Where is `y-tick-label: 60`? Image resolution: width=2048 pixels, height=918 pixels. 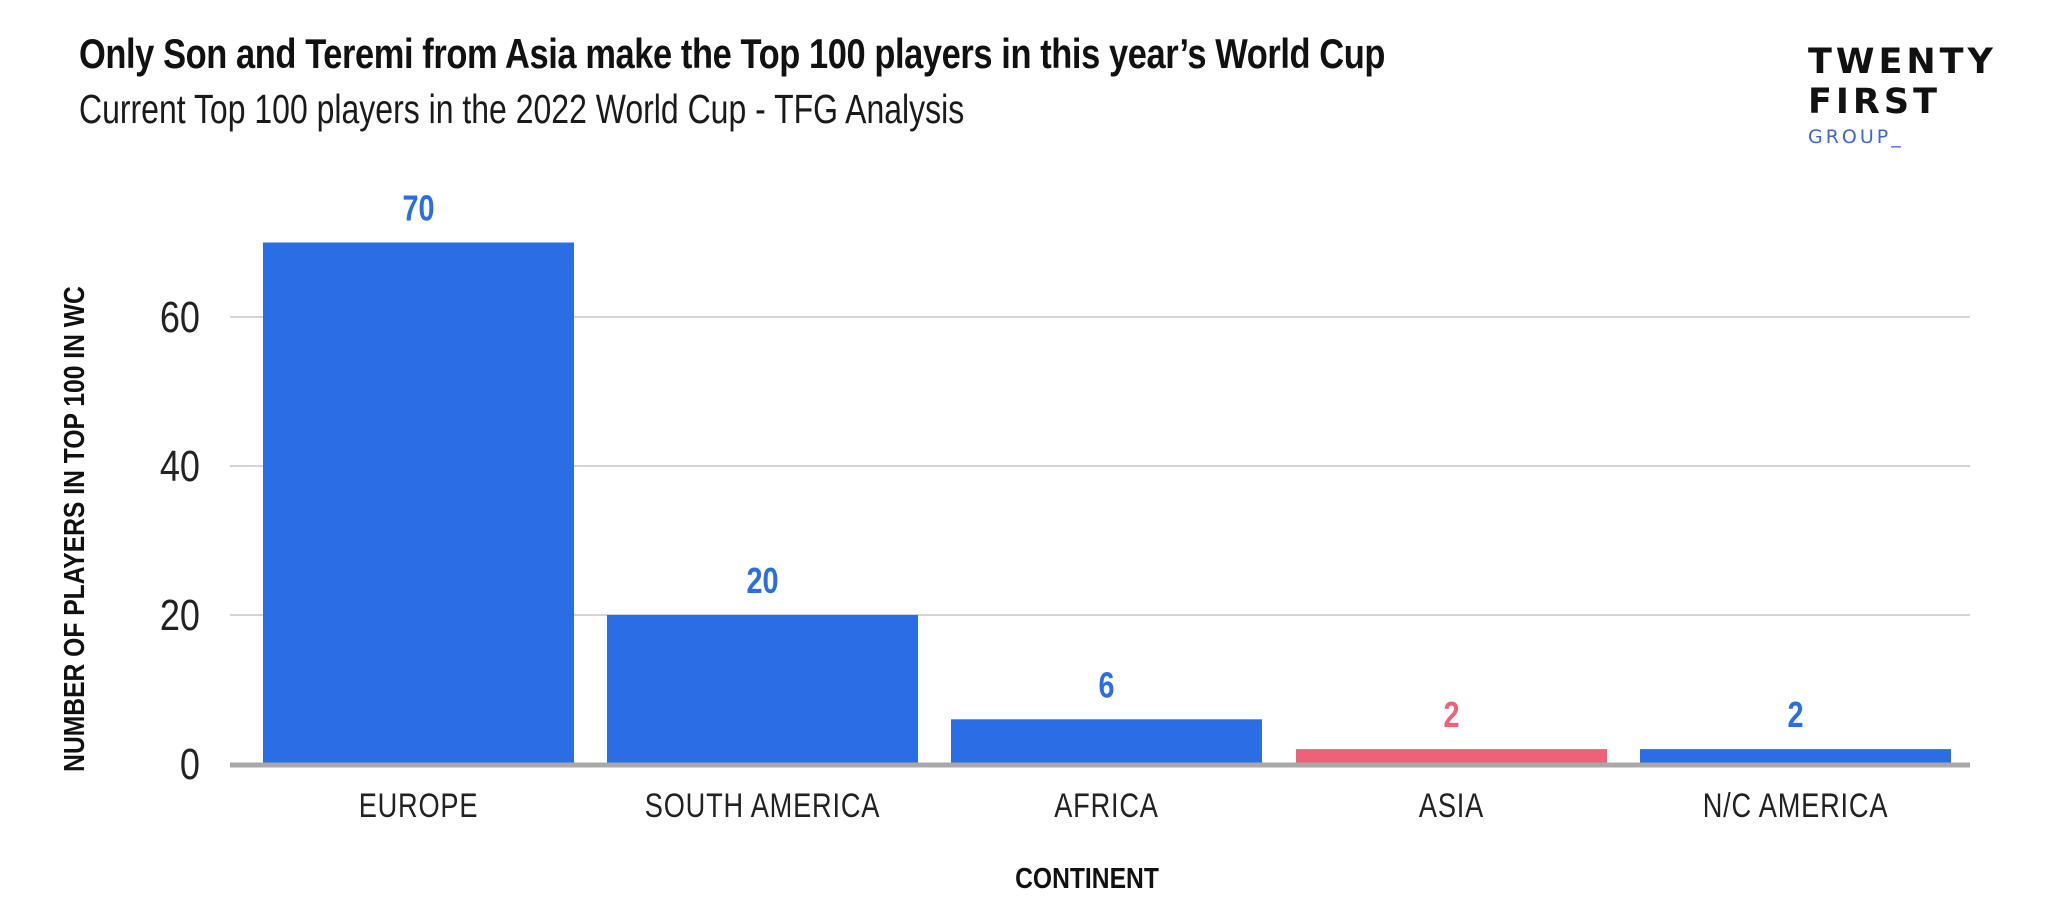 y-tick-label: 60 is located at coordinates (180, 317).